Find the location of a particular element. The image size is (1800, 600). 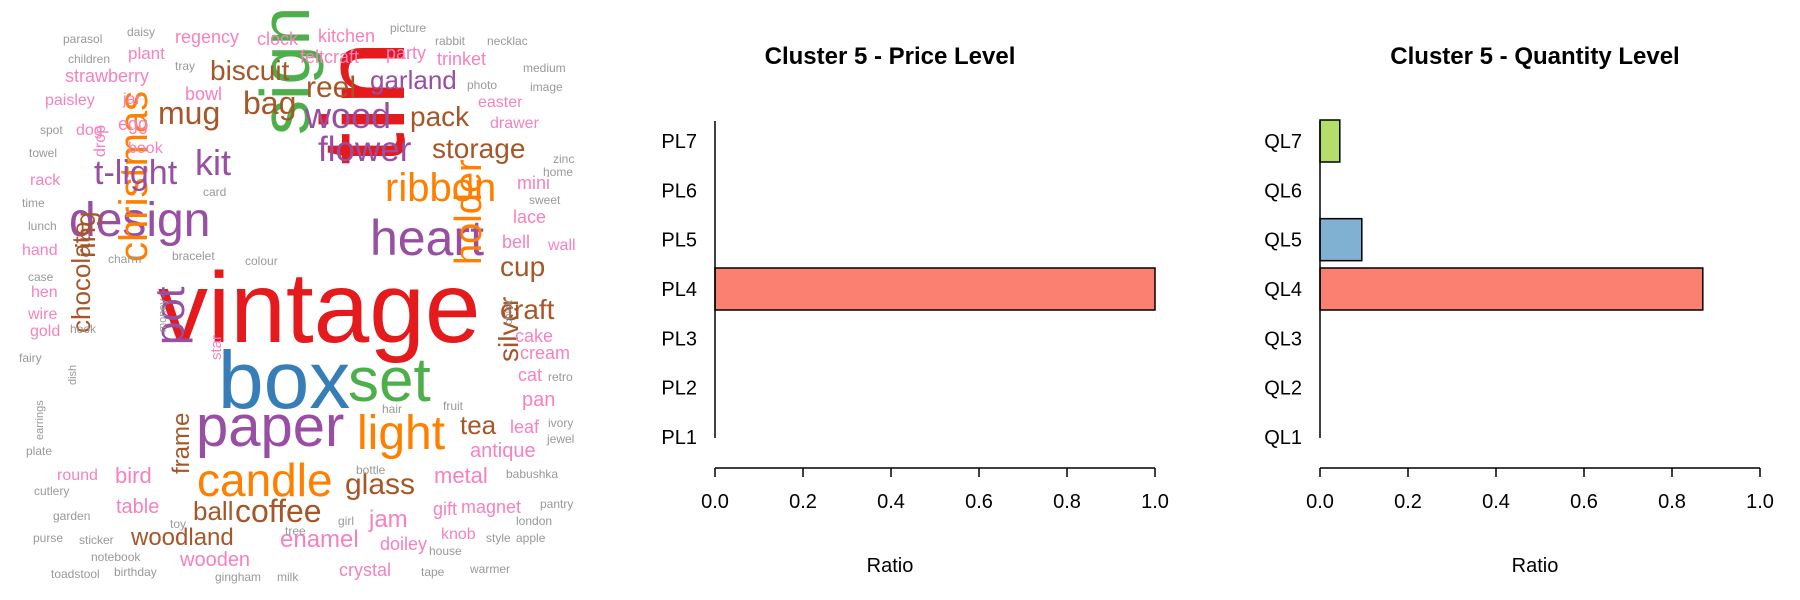

word-case: case is located at coordinates (41, 277).